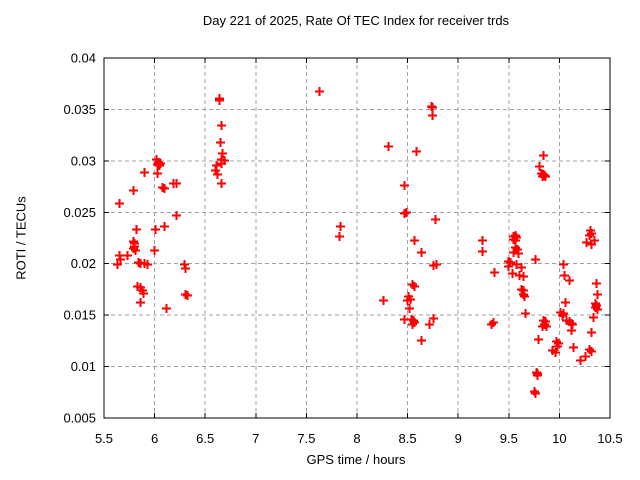  I want to click on y-tick-label: 0.025, so click(79, 212).